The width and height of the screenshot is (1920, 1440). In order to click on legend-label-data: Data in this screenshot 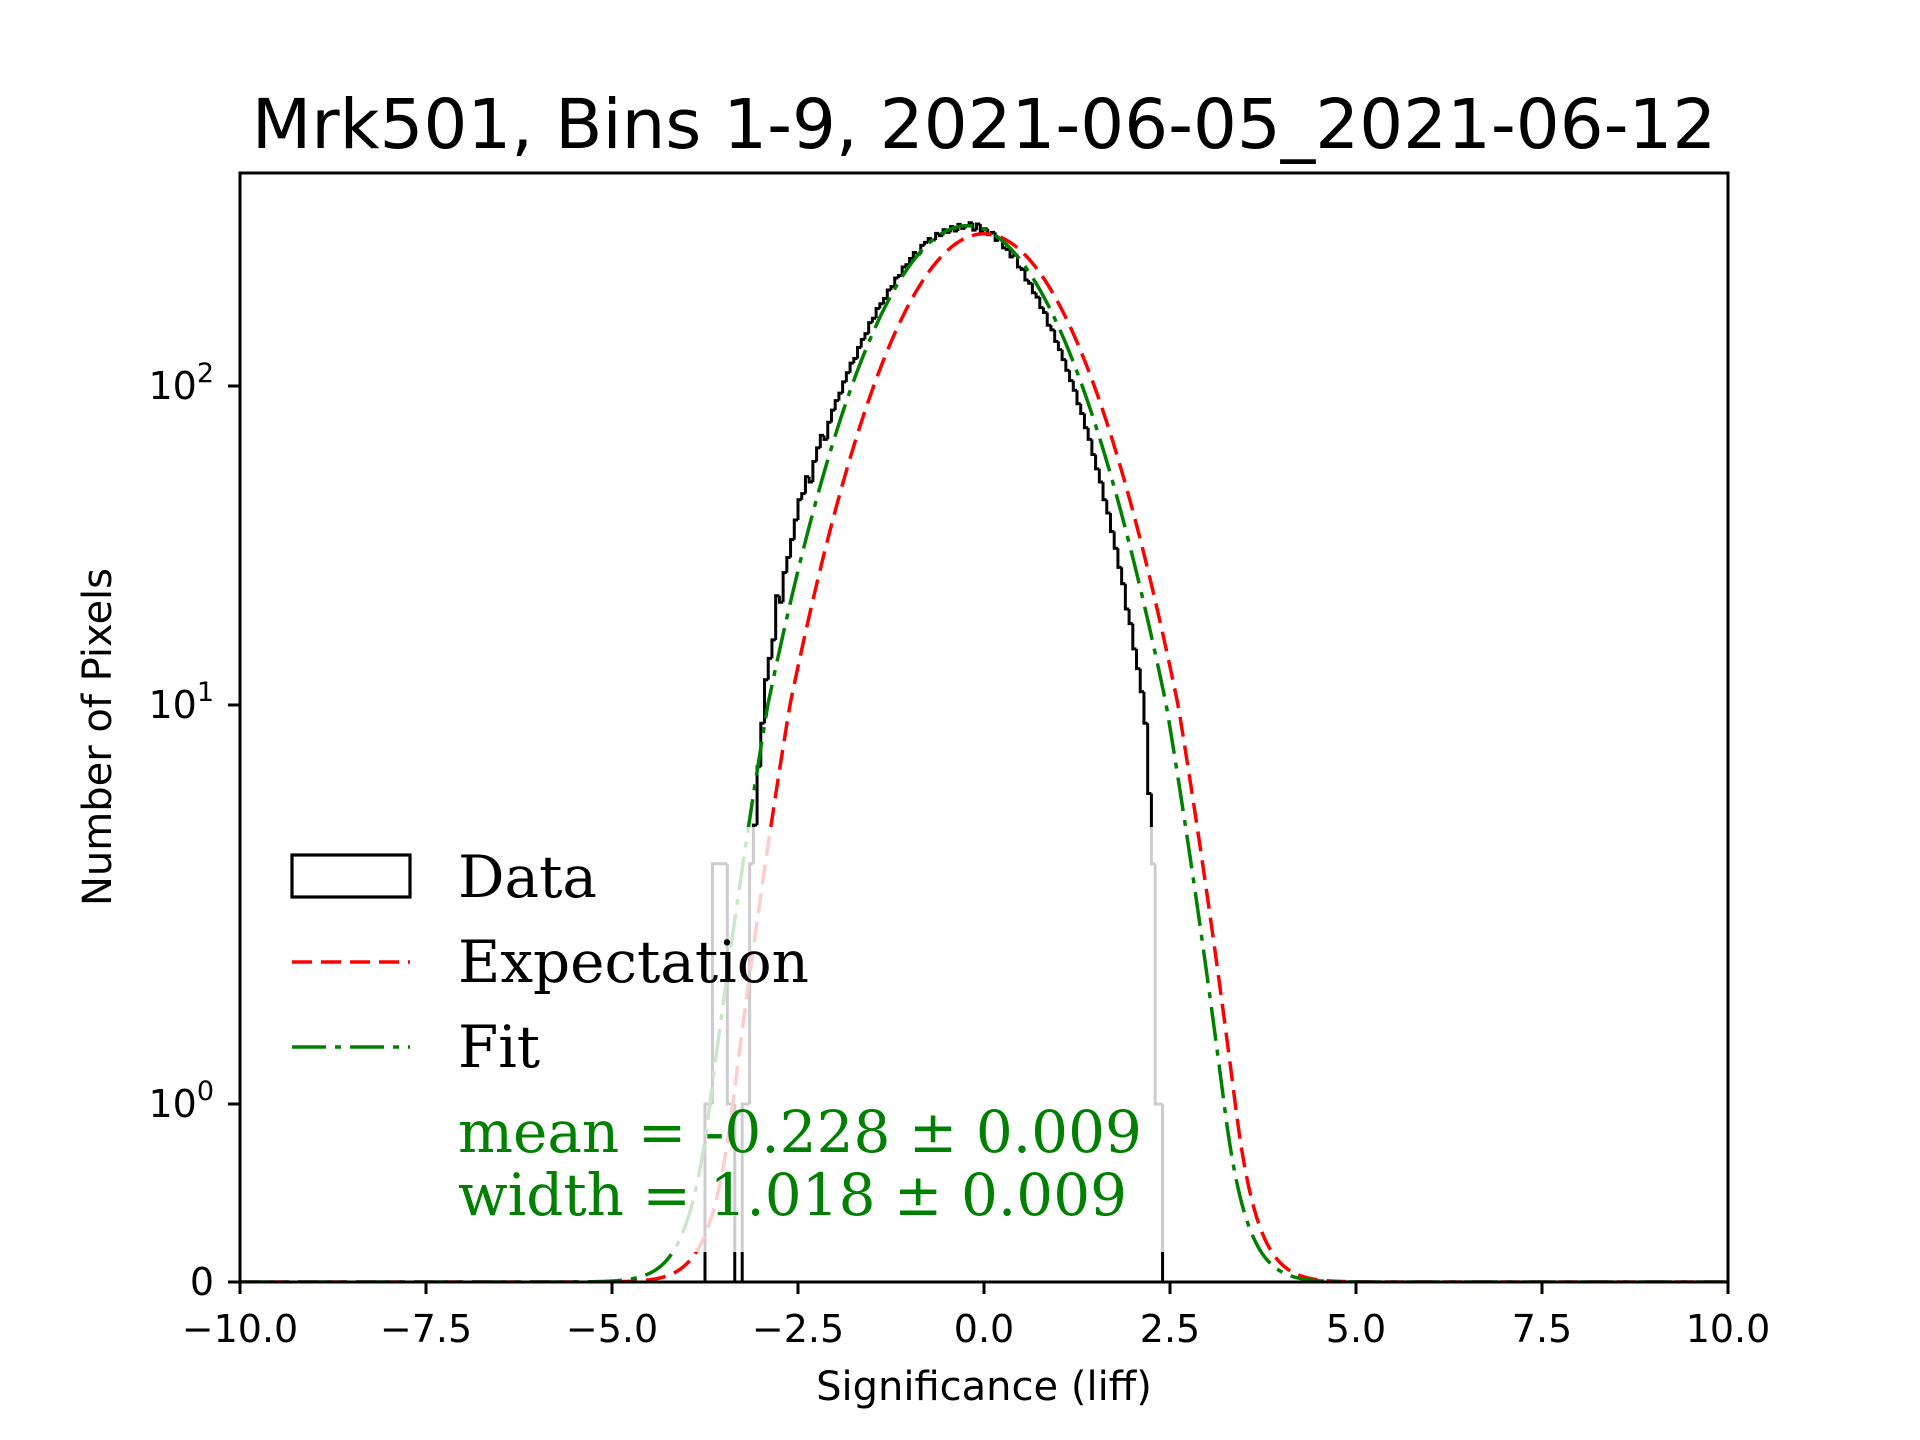, I will do `click(527, 877)`.